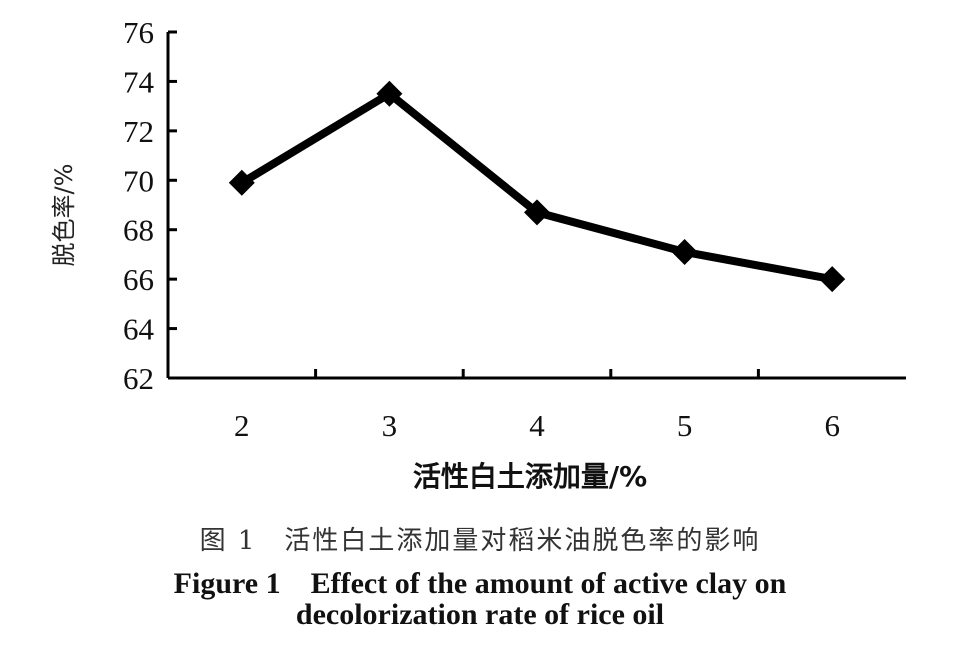 The width and height of the screenshot is (960, 649). I want to click on y-tick-label: 72, so click(138, 131).